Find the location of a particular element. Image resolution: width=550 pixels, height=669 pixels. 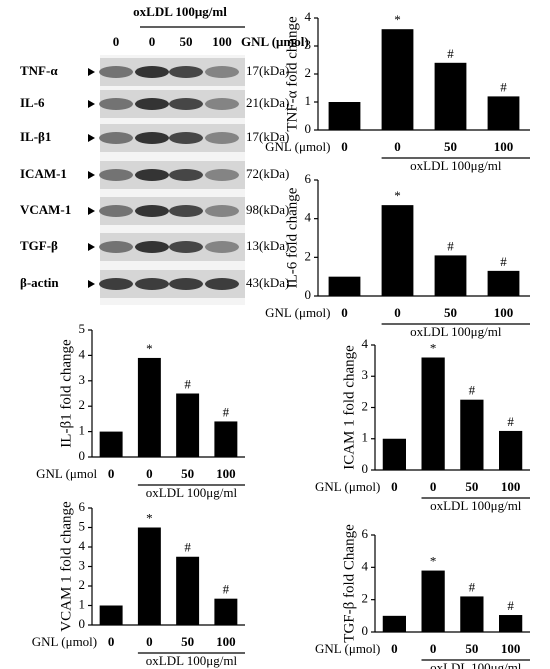

size-label: 13(kDa) is located at coordinates (267, 245).